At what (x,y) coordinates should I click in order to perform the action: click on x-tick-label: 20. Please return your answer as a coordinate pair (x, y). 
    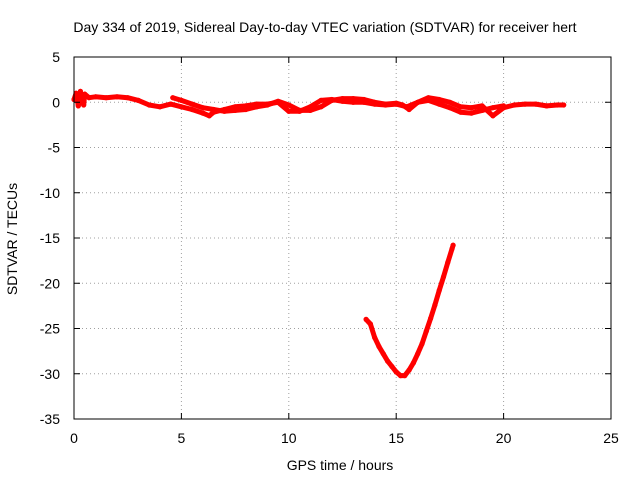
    Looking at the image, I should click on (504, 438).